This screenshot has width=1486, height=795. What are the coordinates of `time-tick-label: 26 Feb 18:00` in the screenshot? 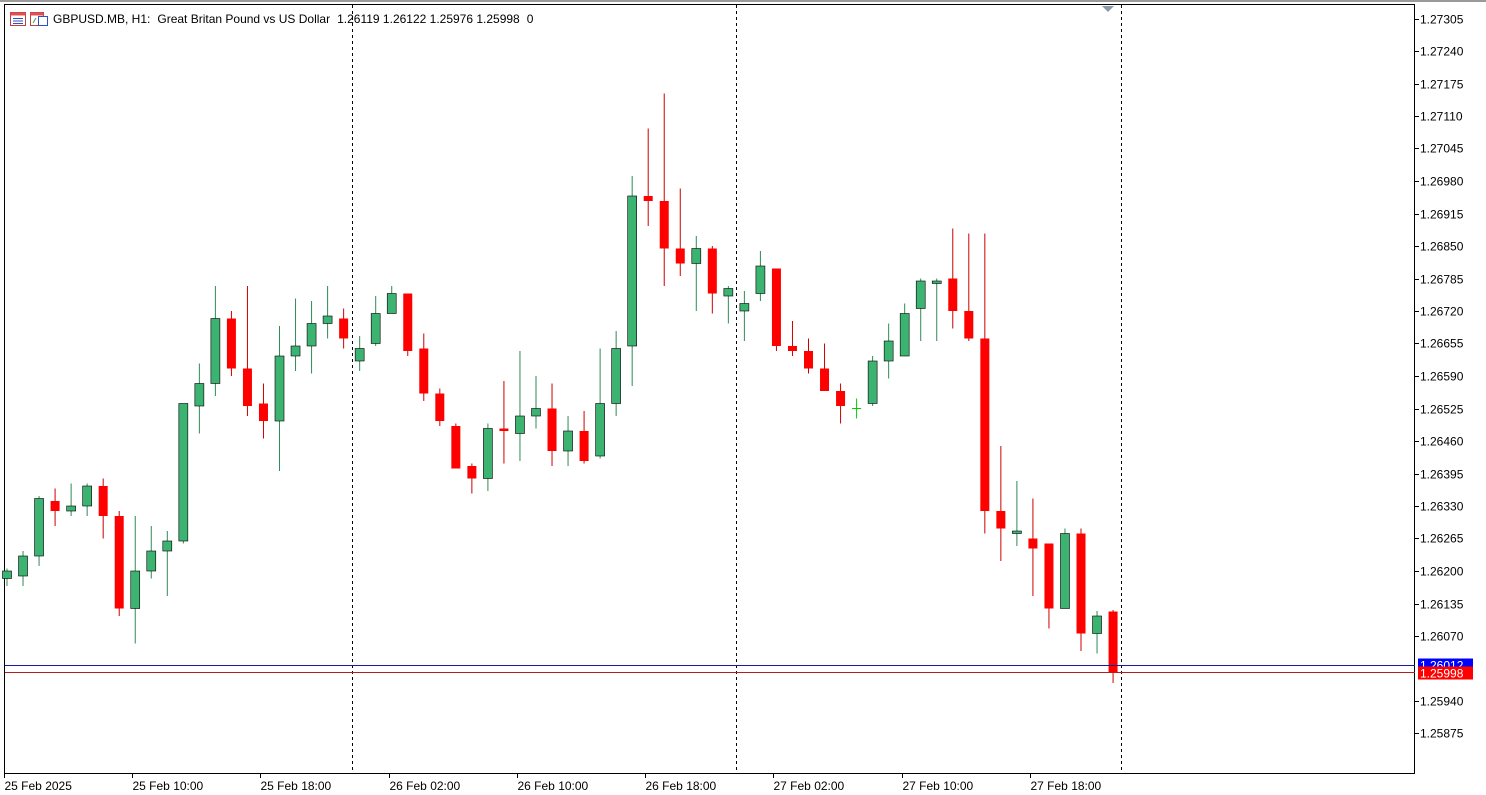 It's located at (681, 786).